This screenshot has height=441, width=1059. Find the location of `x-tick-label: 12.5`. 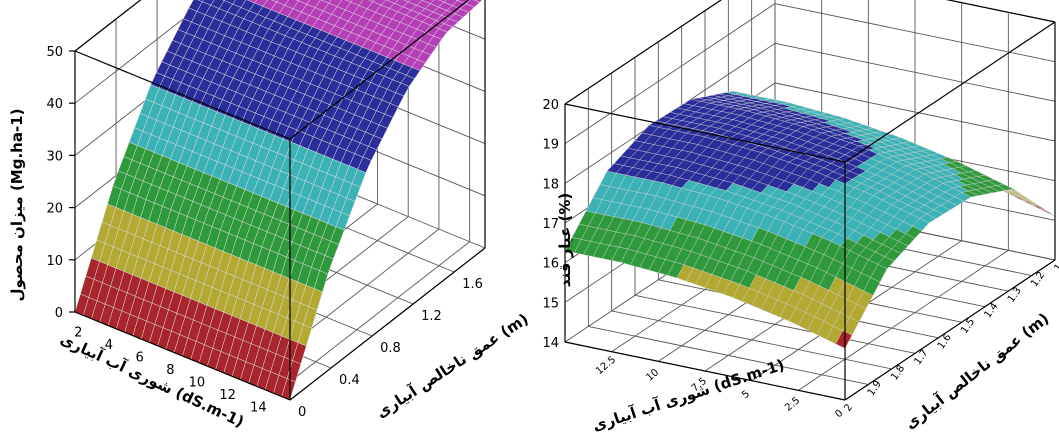

x-tick-label: 12.5 is located at coordinates (606, 365).